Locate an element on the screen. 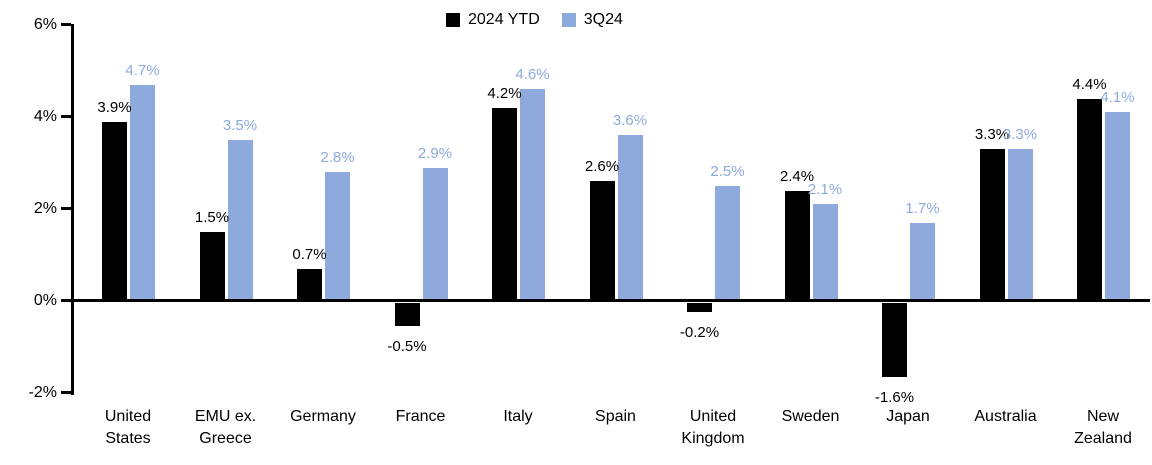  legend: 2024 YTD 3Q24 is located at coordinates (534, 20).